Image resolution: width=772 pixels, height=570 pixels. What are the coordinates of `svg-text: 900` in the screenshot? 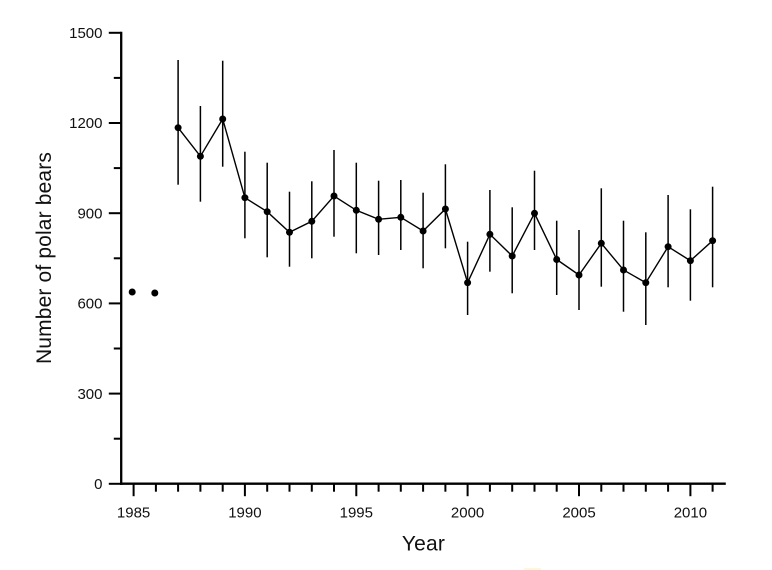 It's located at (89, 213).